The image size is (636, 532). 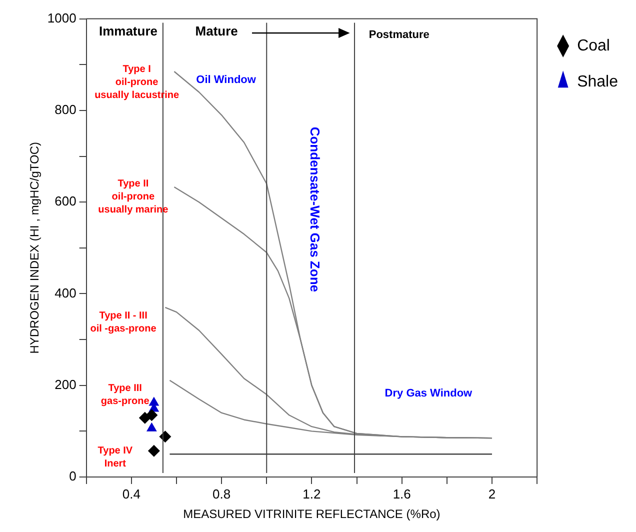 I want to click on legend-label: Coal, so click(x=593, y=45).